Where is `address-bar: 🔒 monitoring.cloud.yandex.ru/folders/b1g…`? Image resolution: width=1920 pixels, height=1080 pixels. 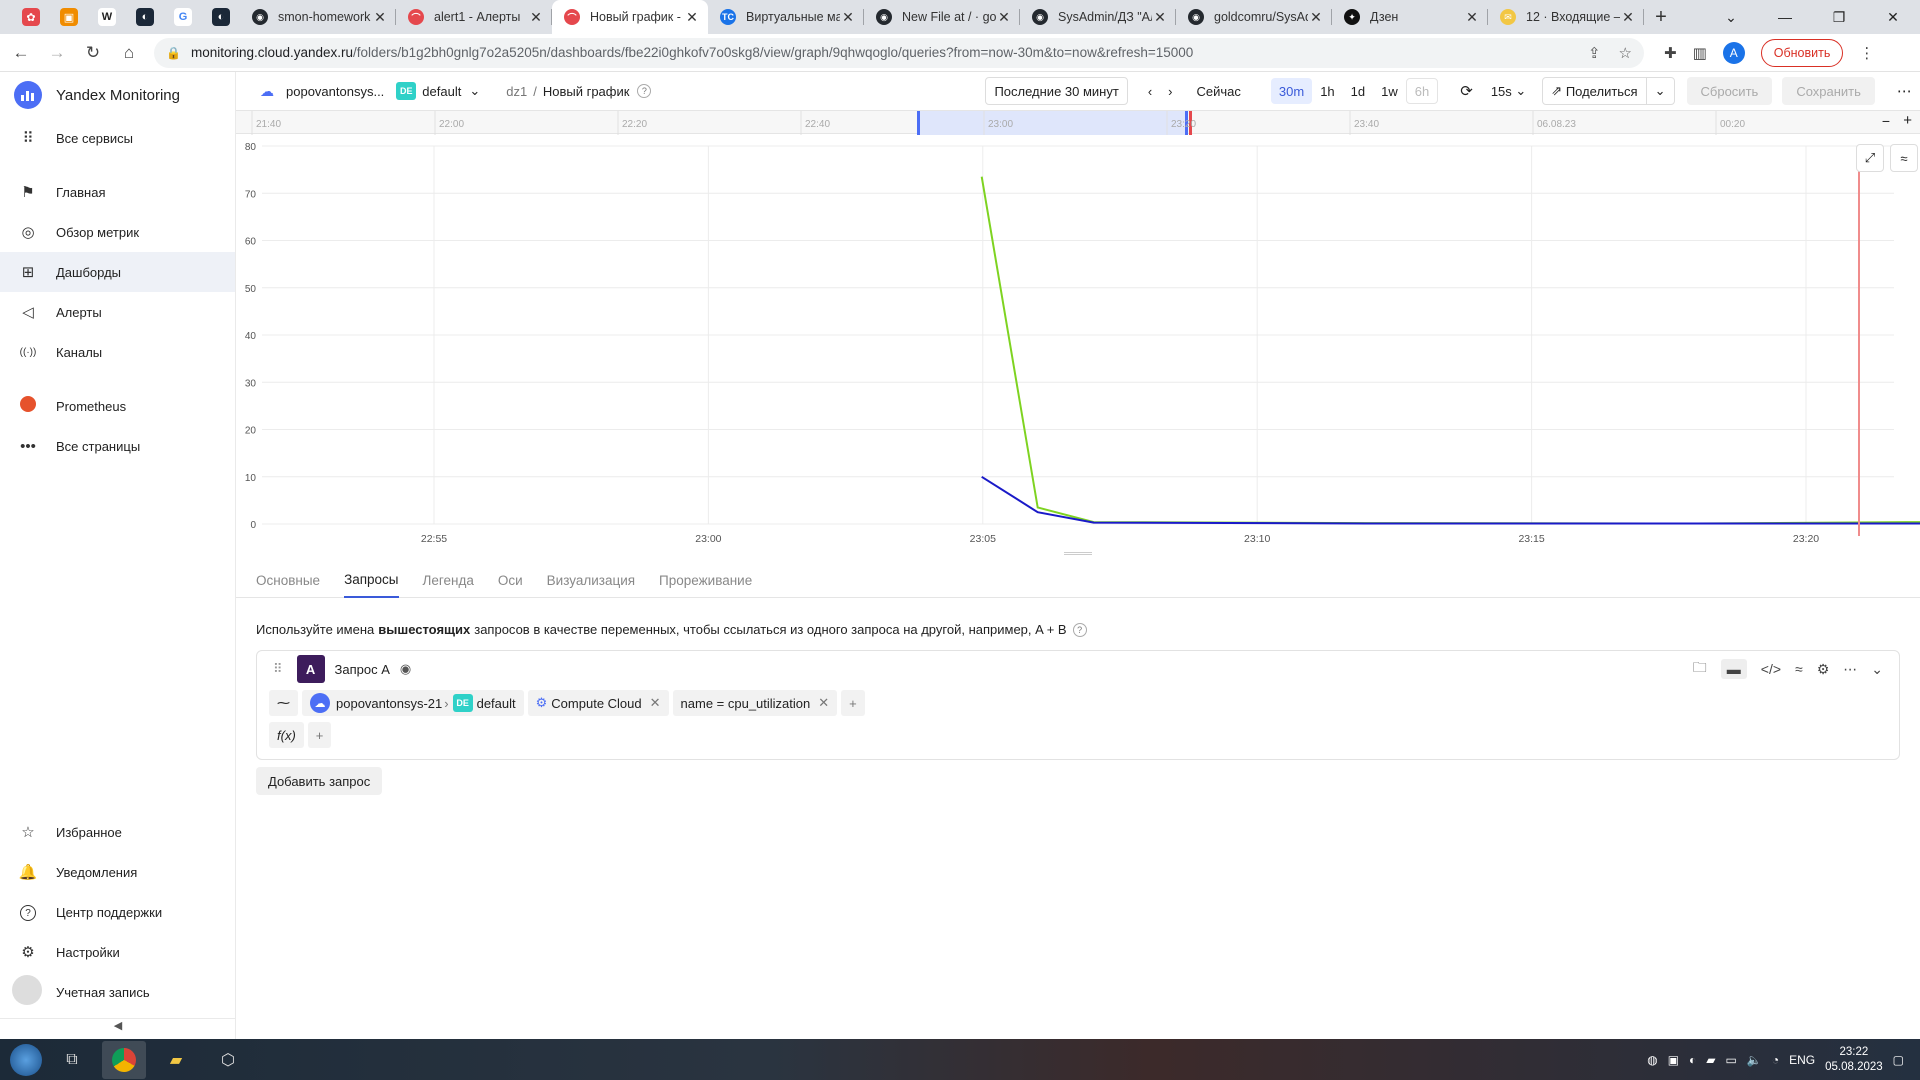
address-bar: 🔒 monitoring.cloud.yandex.ru/folders/b1g… is located at coordinates (899, 52).